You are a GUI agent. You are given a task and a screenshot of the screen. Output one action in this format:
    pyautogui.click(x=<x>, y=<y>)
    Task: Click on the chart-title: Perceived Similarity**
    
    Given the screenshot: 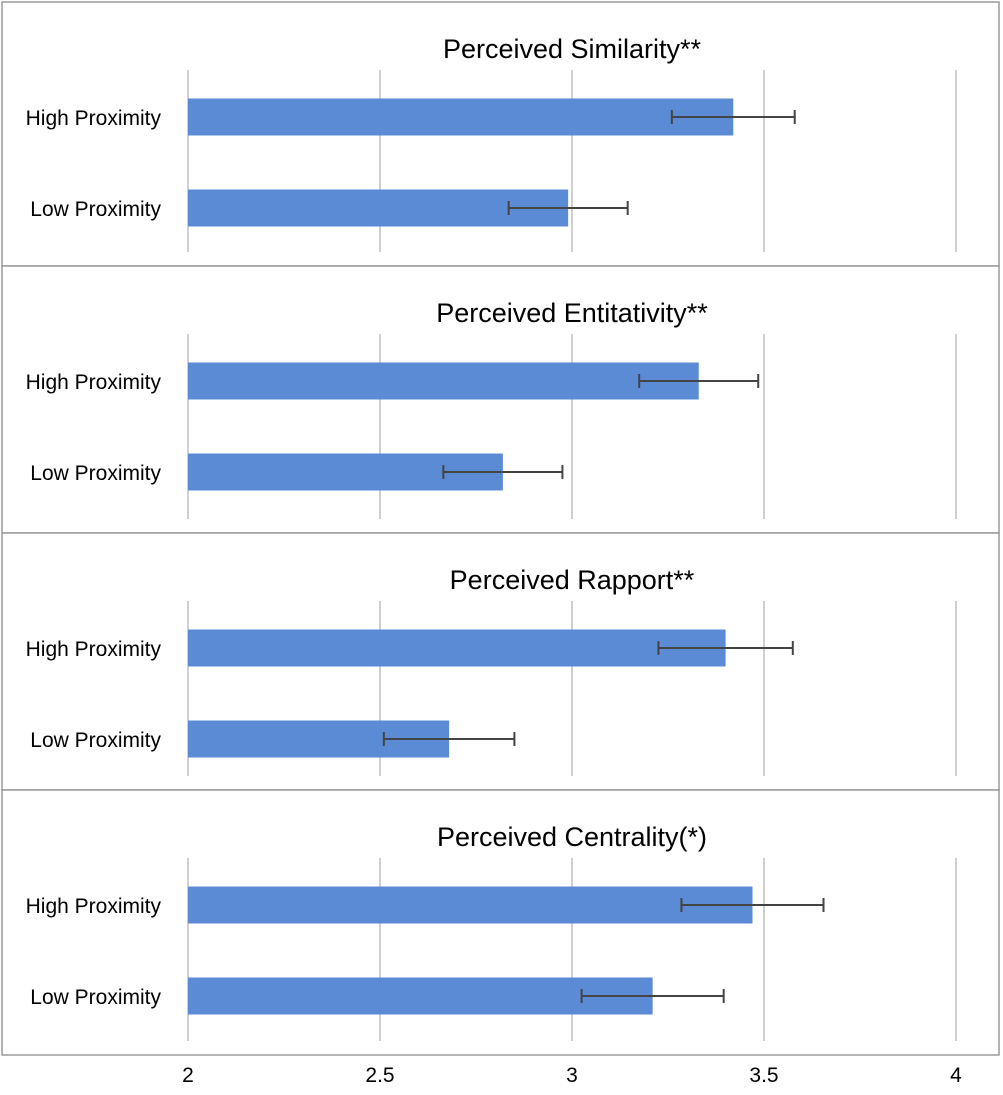 What is the action you would take?
    pyautogui.click(x=572, y=49)
    